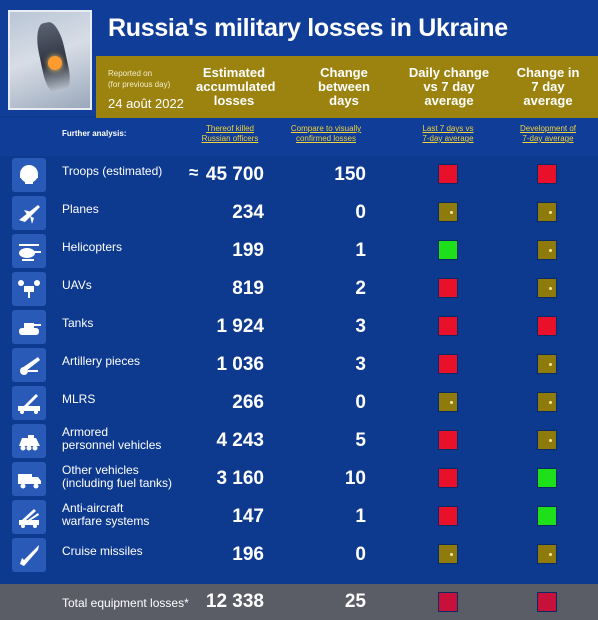 Image resolution: width=598 pixels, height=620 pixels. Describe the element at coordinates (548, 86) in the screenshot. I see `col-seven: Change in 7 day average` at that location.